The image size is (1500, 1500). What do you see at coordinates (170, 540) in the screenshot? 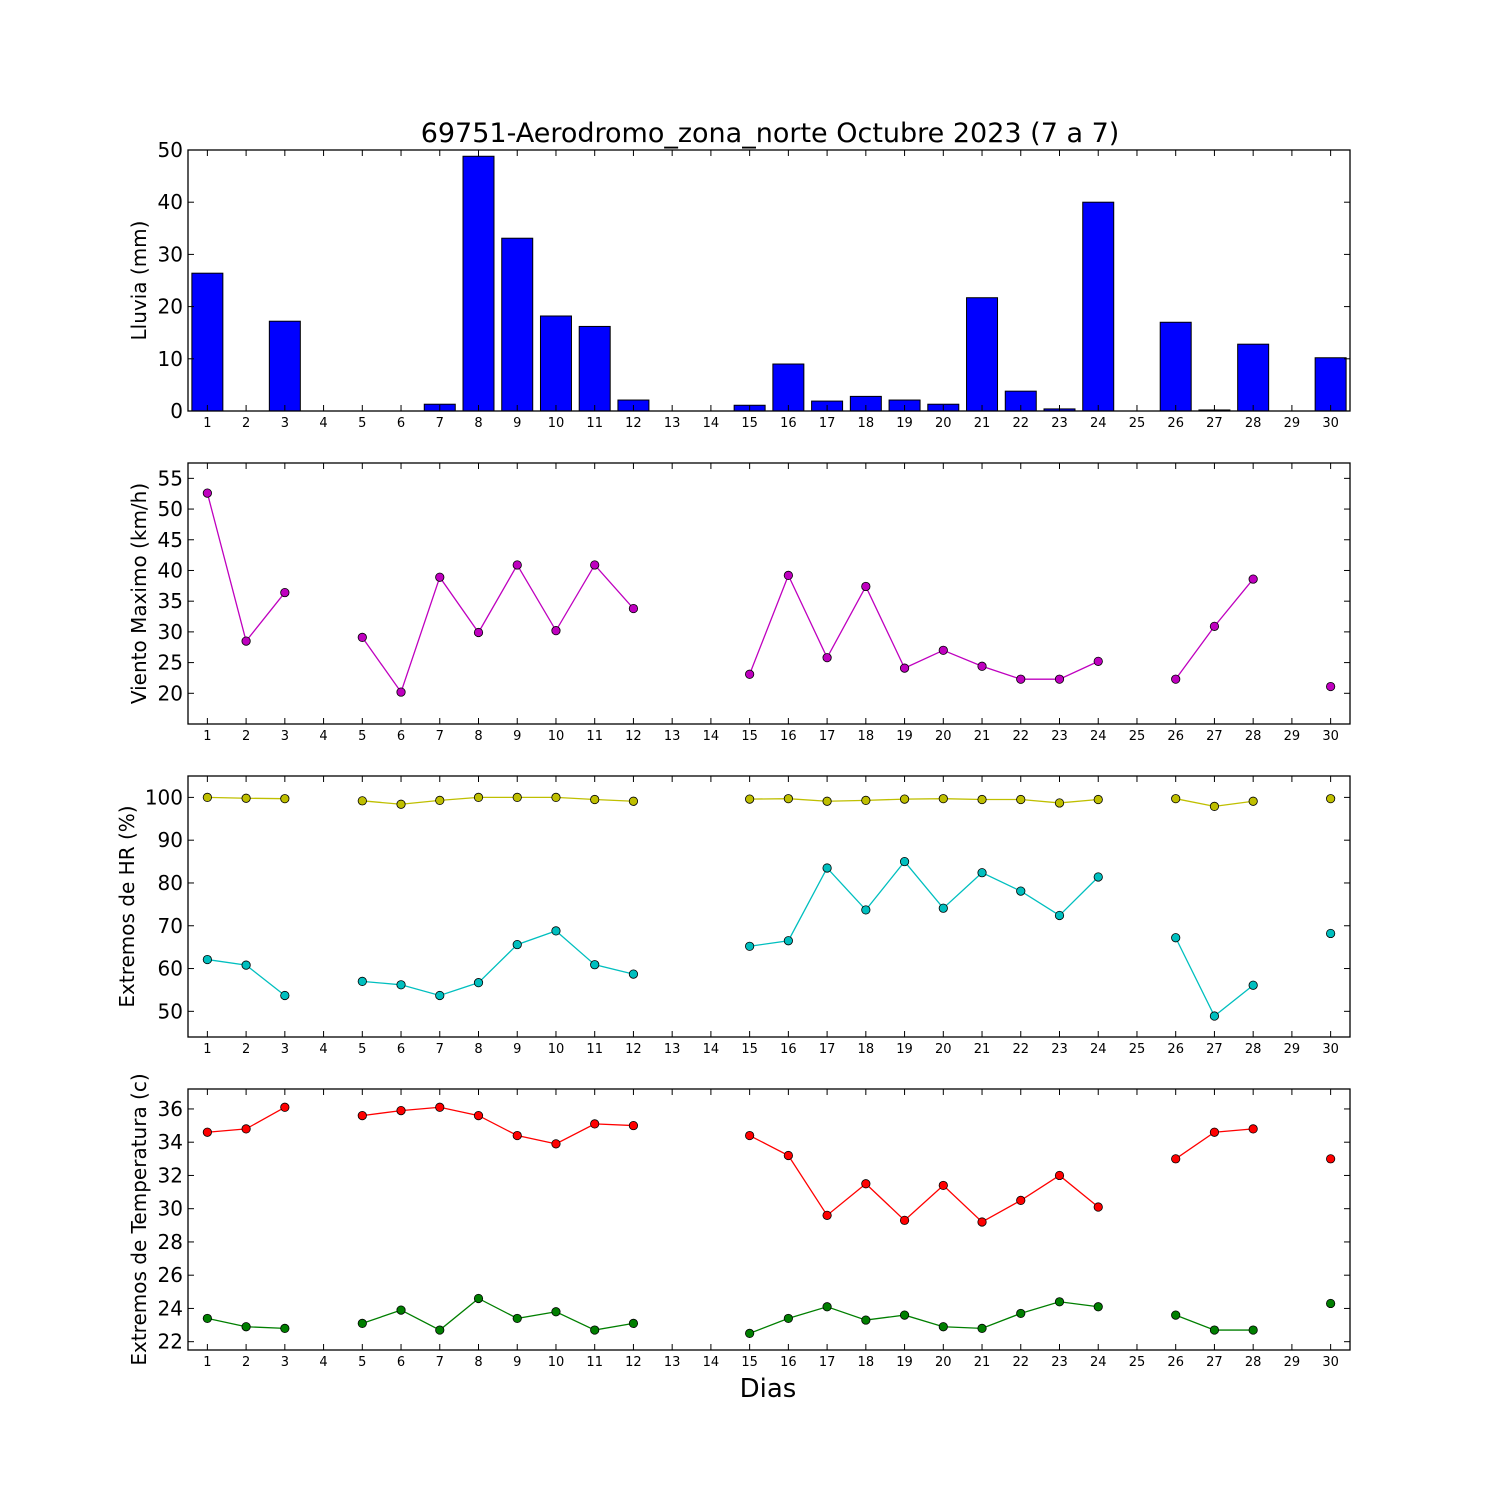
I see `ytick-label: 45` at bounding box center [170, 540].